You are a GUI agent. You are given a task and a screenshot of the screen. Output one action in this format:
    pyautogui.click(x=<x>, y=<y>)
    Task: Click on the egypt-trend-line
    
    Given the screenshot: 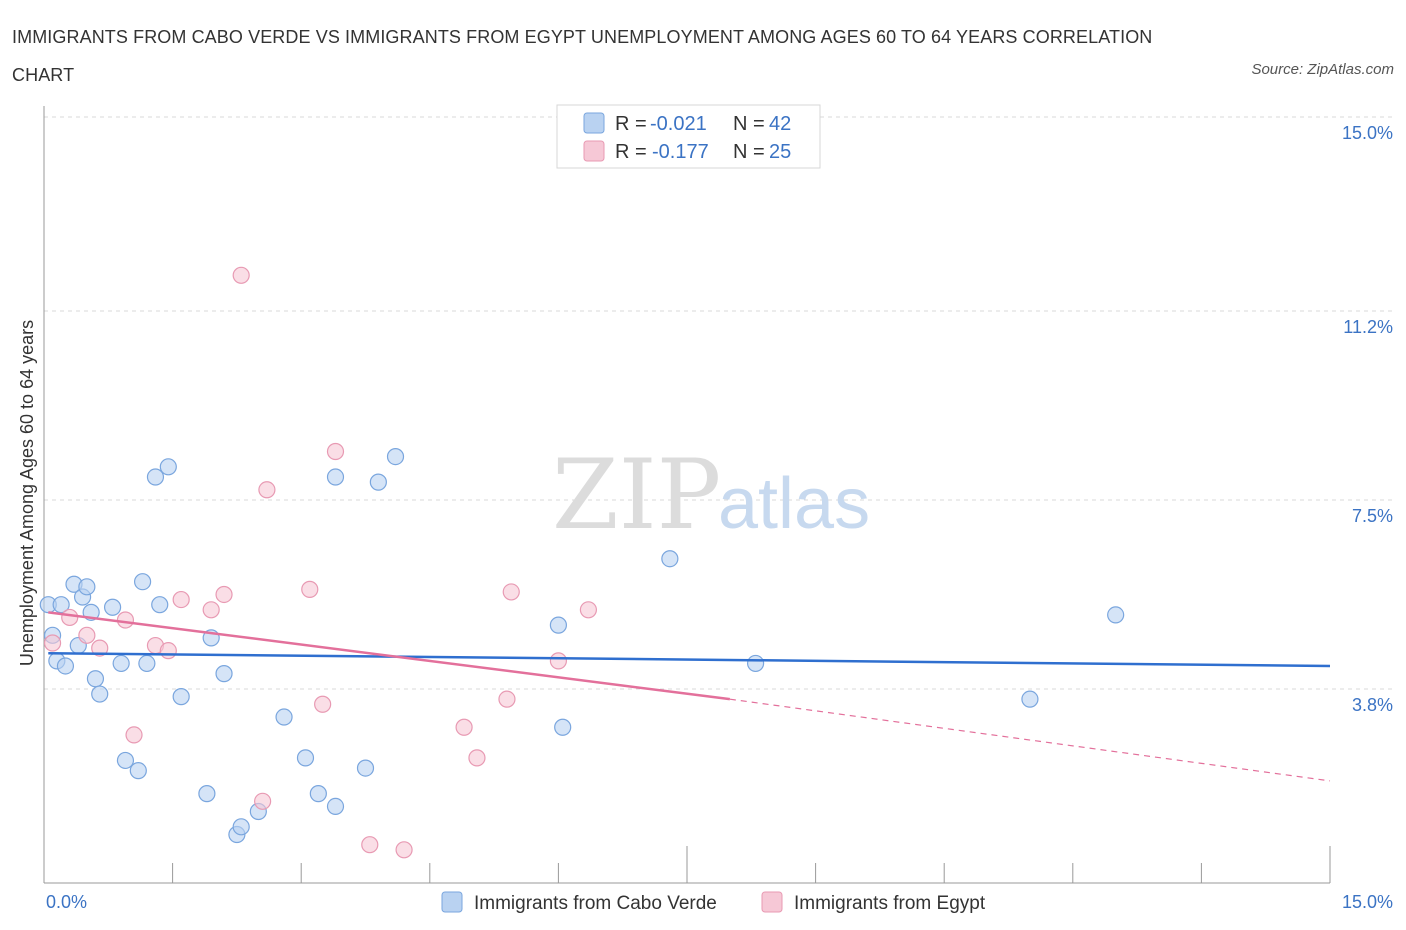 What is the action you would take?
    pyautogui.click(x=389, y=656)
    